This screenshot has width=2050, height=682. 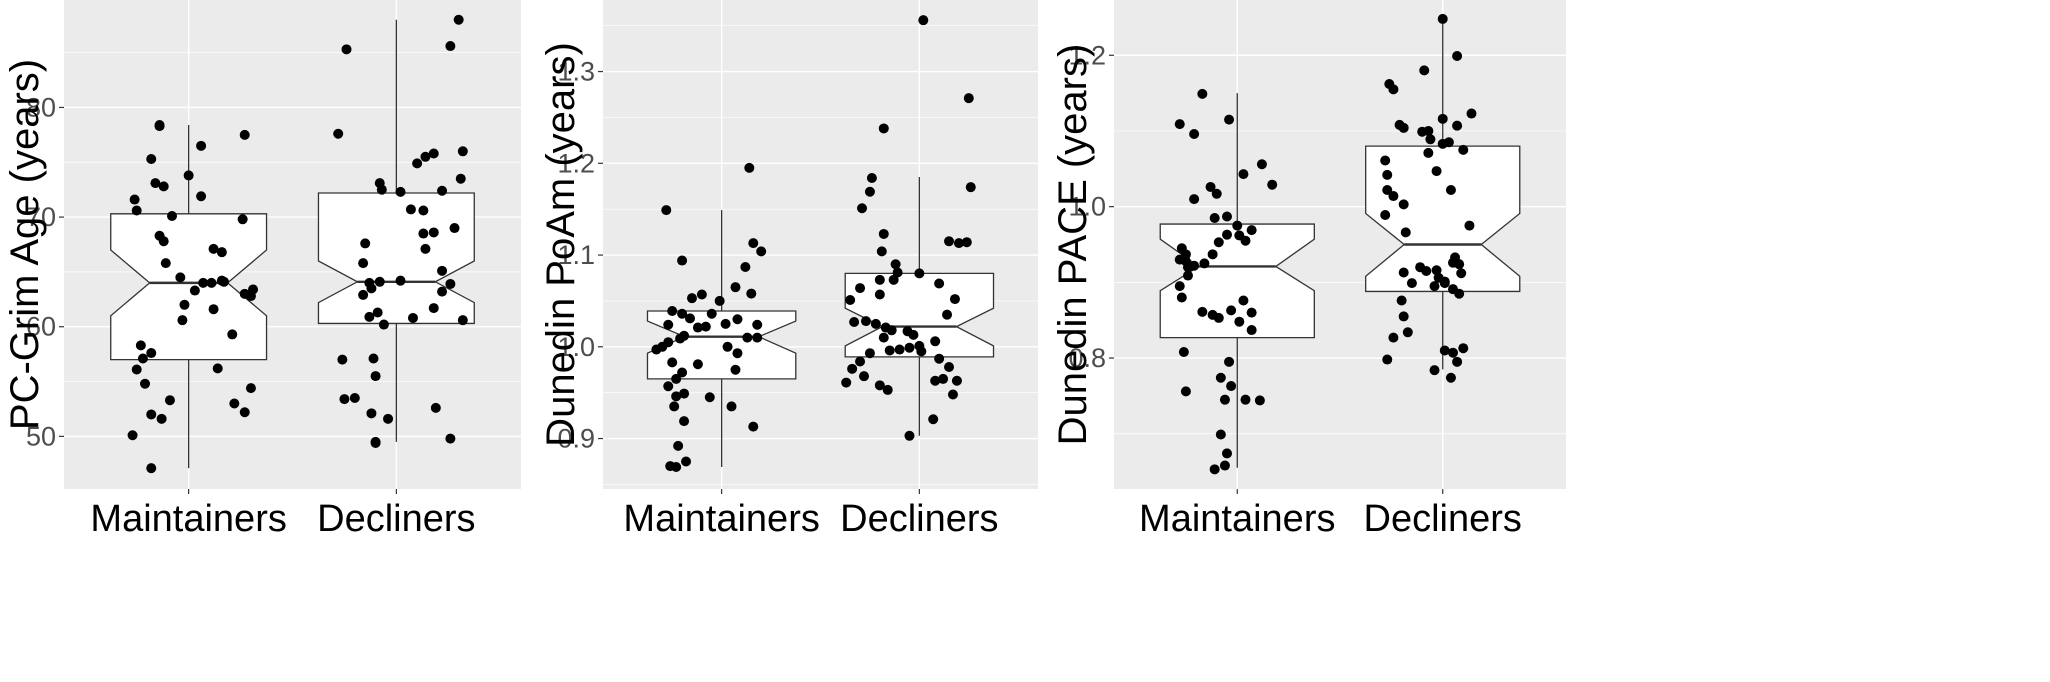 I want to click on y-axis-label: PC-Grim Age (years), so click(x=25, y=244).